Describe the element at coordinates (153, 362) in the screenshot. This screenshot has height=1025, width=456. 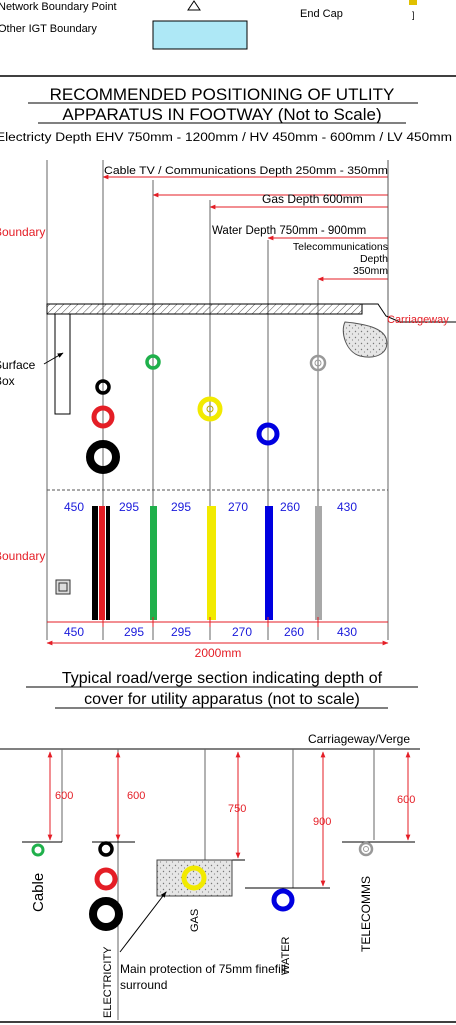
I see `cable-tv-duct` at that location.